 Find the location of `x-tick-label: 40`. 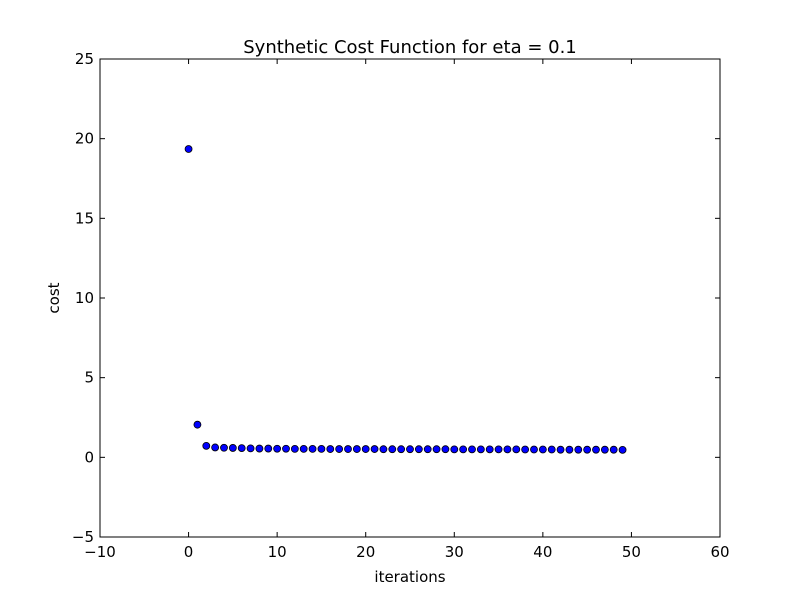

x-tick-label: 40 is located at coordinates (542, 552).